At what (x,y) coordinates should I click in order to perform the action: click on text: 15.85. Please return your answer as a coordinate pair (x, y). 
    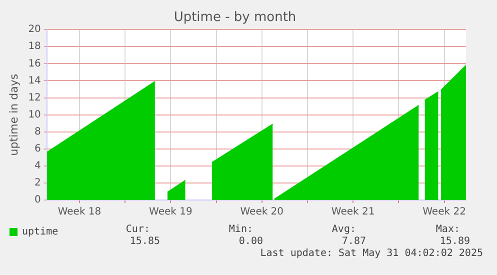
    Looking at the image, I should click on (145, 241).